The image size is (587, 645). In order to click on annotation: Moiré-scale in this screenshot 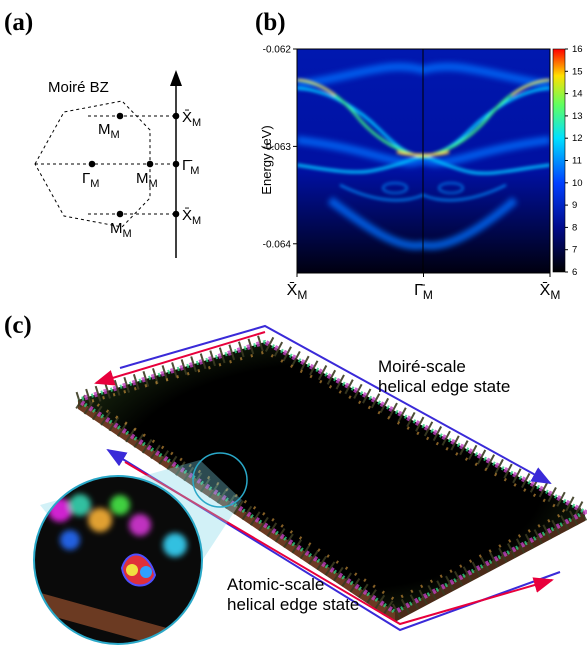, I will do `click(422, 366)`.